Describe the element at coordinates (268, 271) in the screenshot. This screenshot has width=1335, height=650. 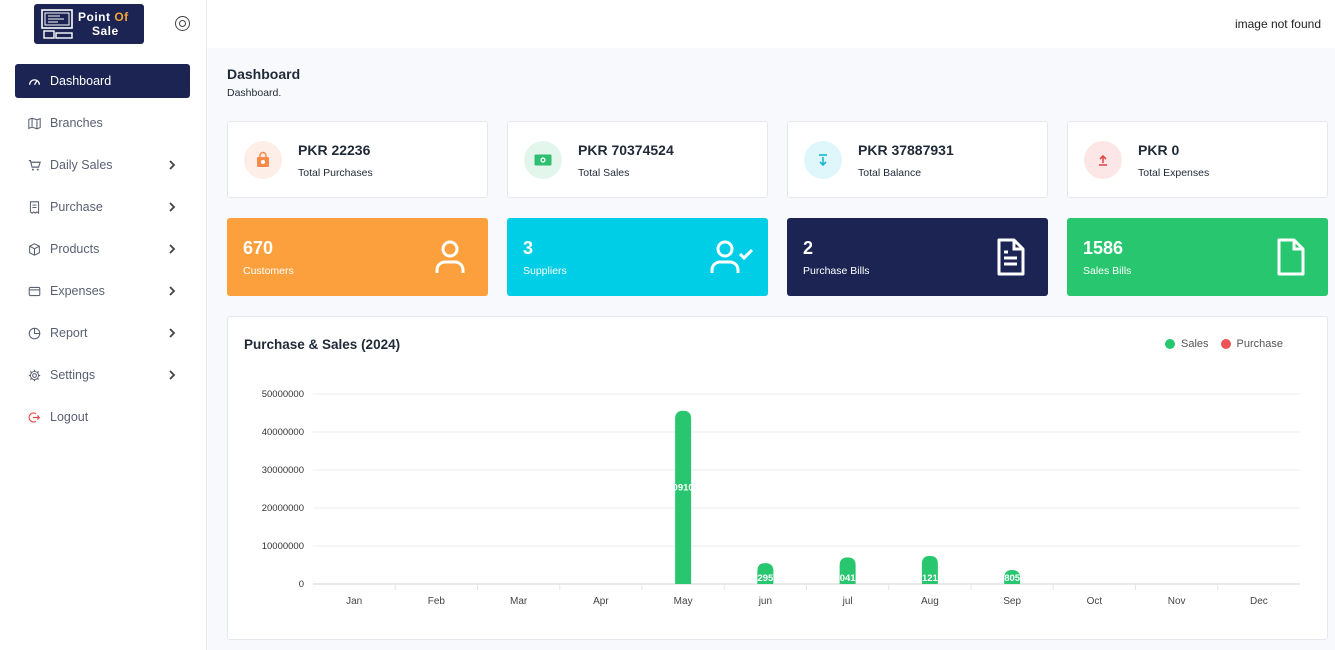
I see `count-label: Customers` at that location.